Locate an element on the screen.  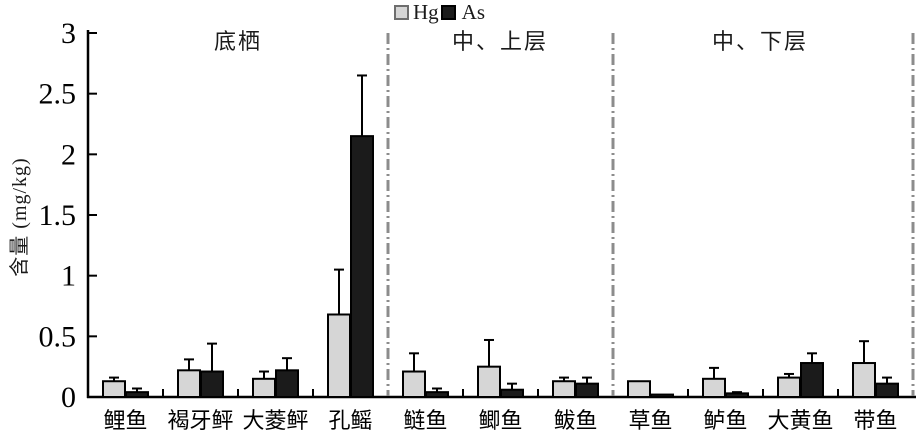
x-category-label: 带鱼 is located at coordinates (875, 420).